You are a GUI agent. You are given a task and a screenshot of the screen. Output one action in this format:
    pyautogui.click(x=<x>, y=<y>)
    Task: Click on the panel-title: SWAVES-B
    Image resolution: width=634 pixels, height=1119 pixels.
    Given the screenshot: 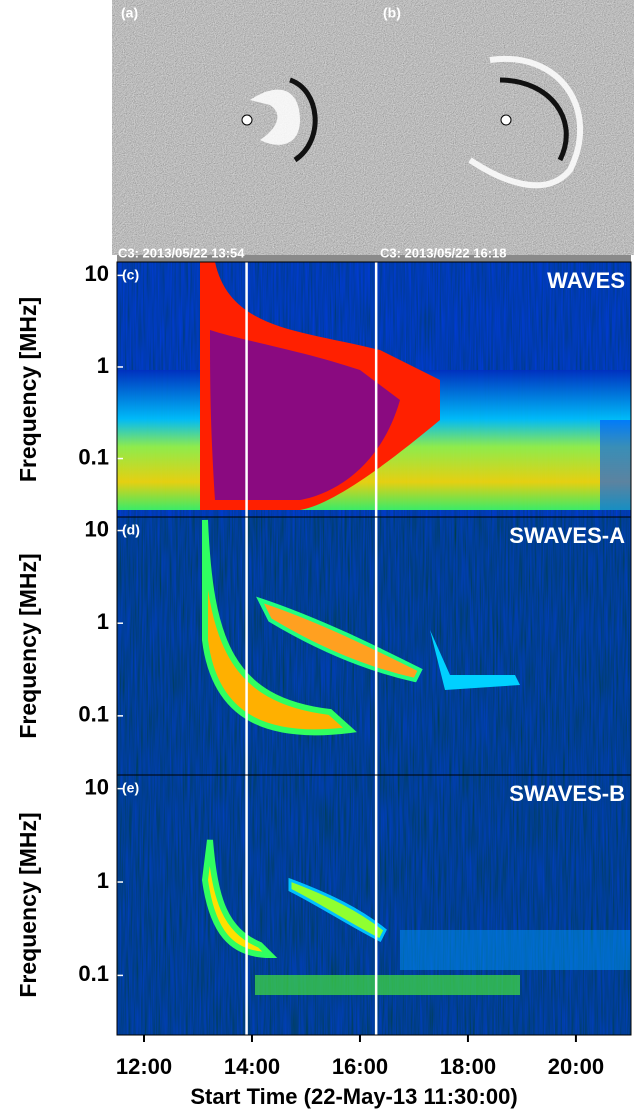 What is the action you would take?
    pyautogui.click(x=567, y=793)
    